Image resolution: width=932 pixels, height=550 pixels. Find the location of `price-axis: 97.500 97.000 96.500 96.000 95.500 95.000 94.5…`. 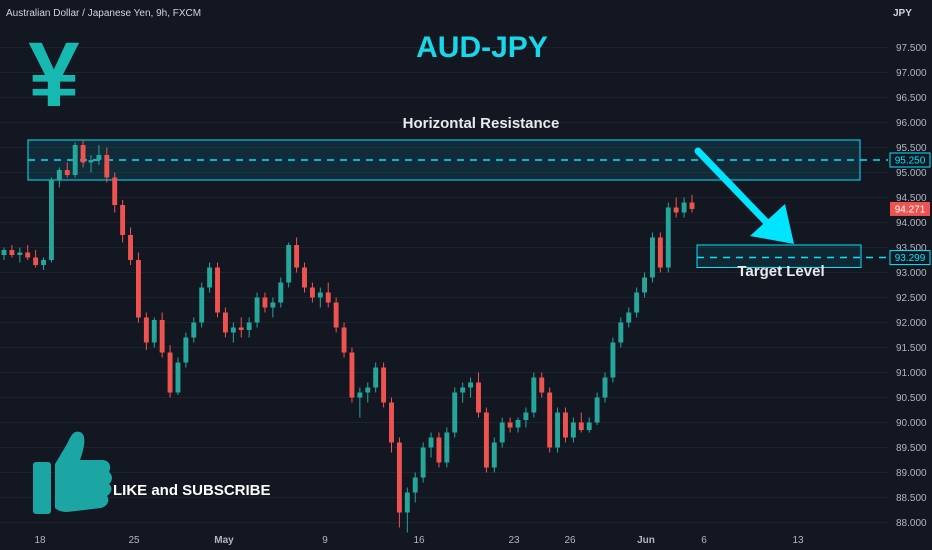

price-axis: 97.500 97.000 96.500 96.000 95.500 95.000 94.5… is located at coordinates (911, 286).